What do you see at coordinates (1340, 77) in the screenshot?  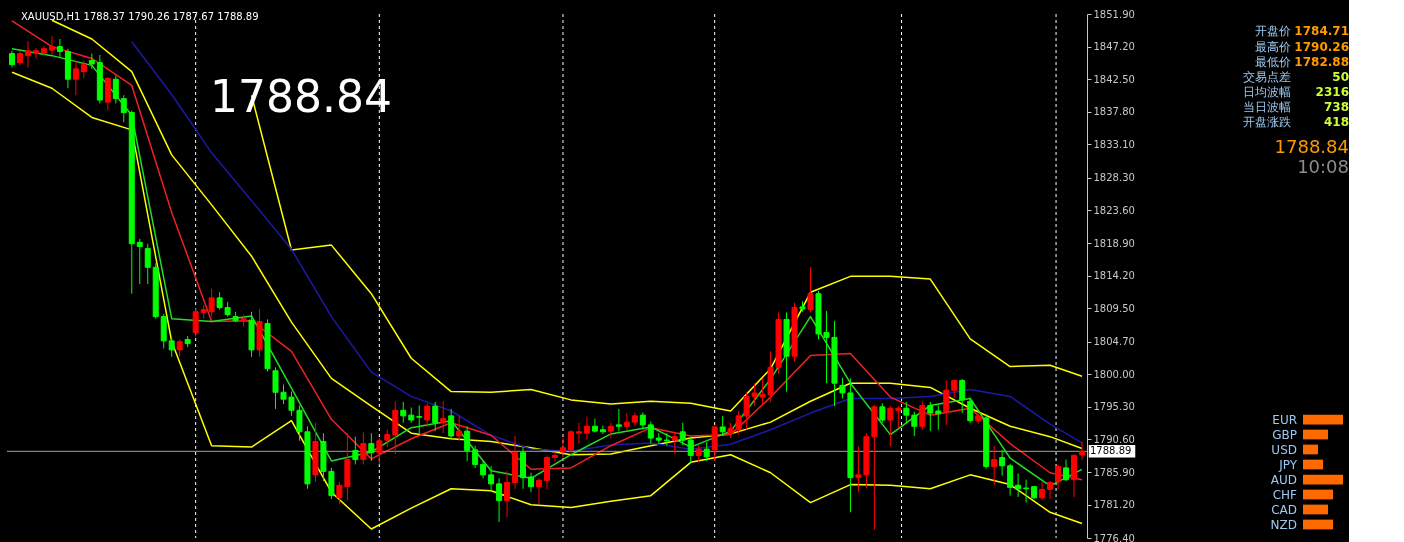 I see `text: 50` at bounding box center [1340, 77].